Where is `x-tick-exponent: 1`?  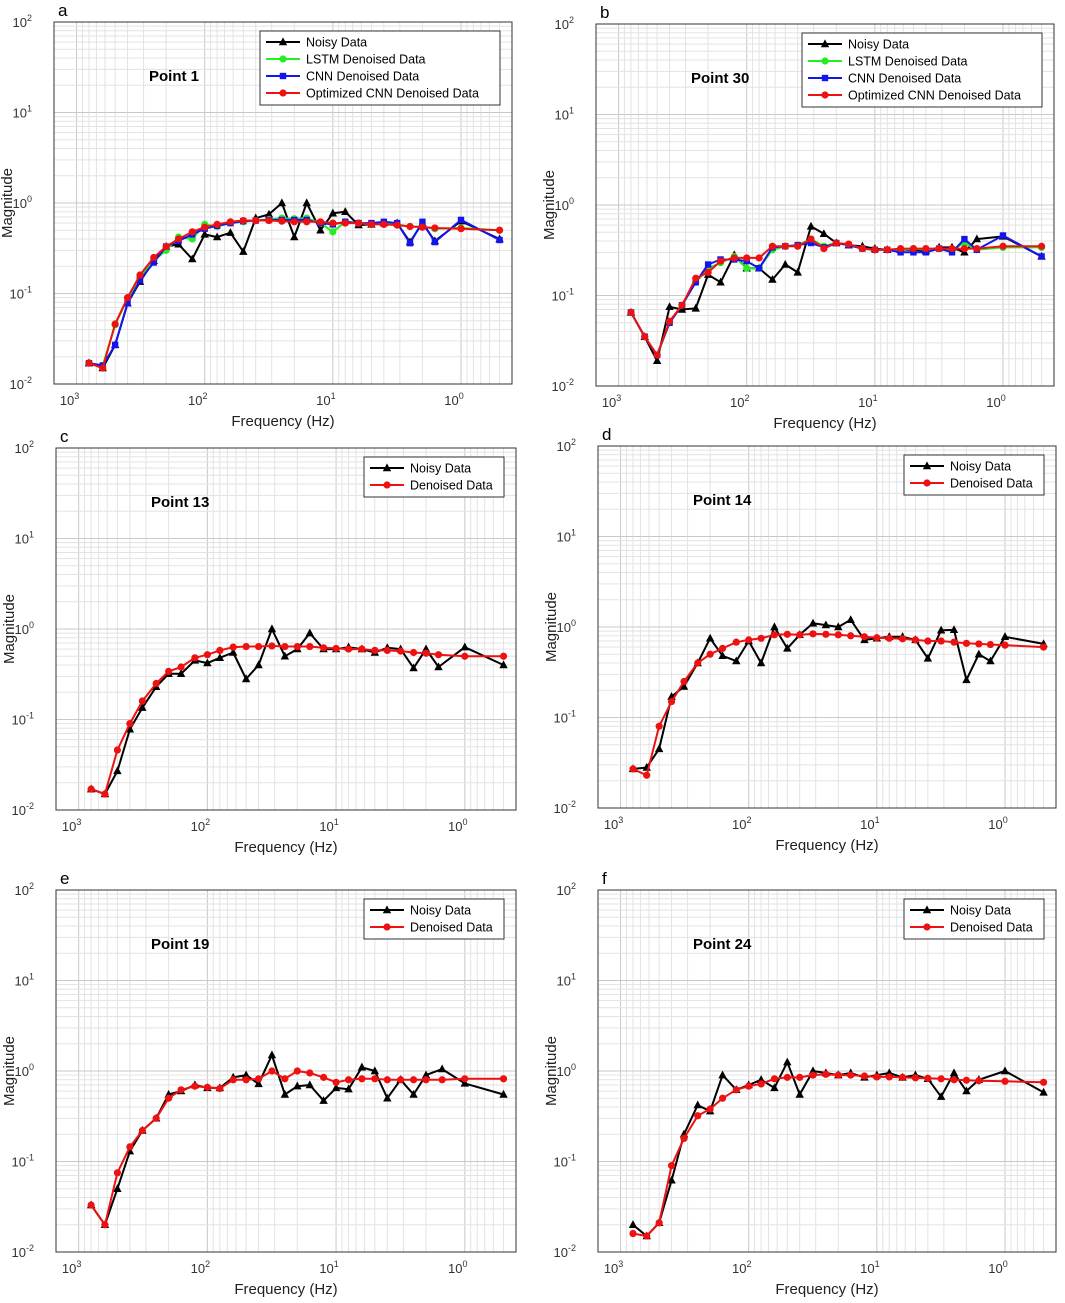
x-tick-exponent: 1 is located at coordinates (877, 820).